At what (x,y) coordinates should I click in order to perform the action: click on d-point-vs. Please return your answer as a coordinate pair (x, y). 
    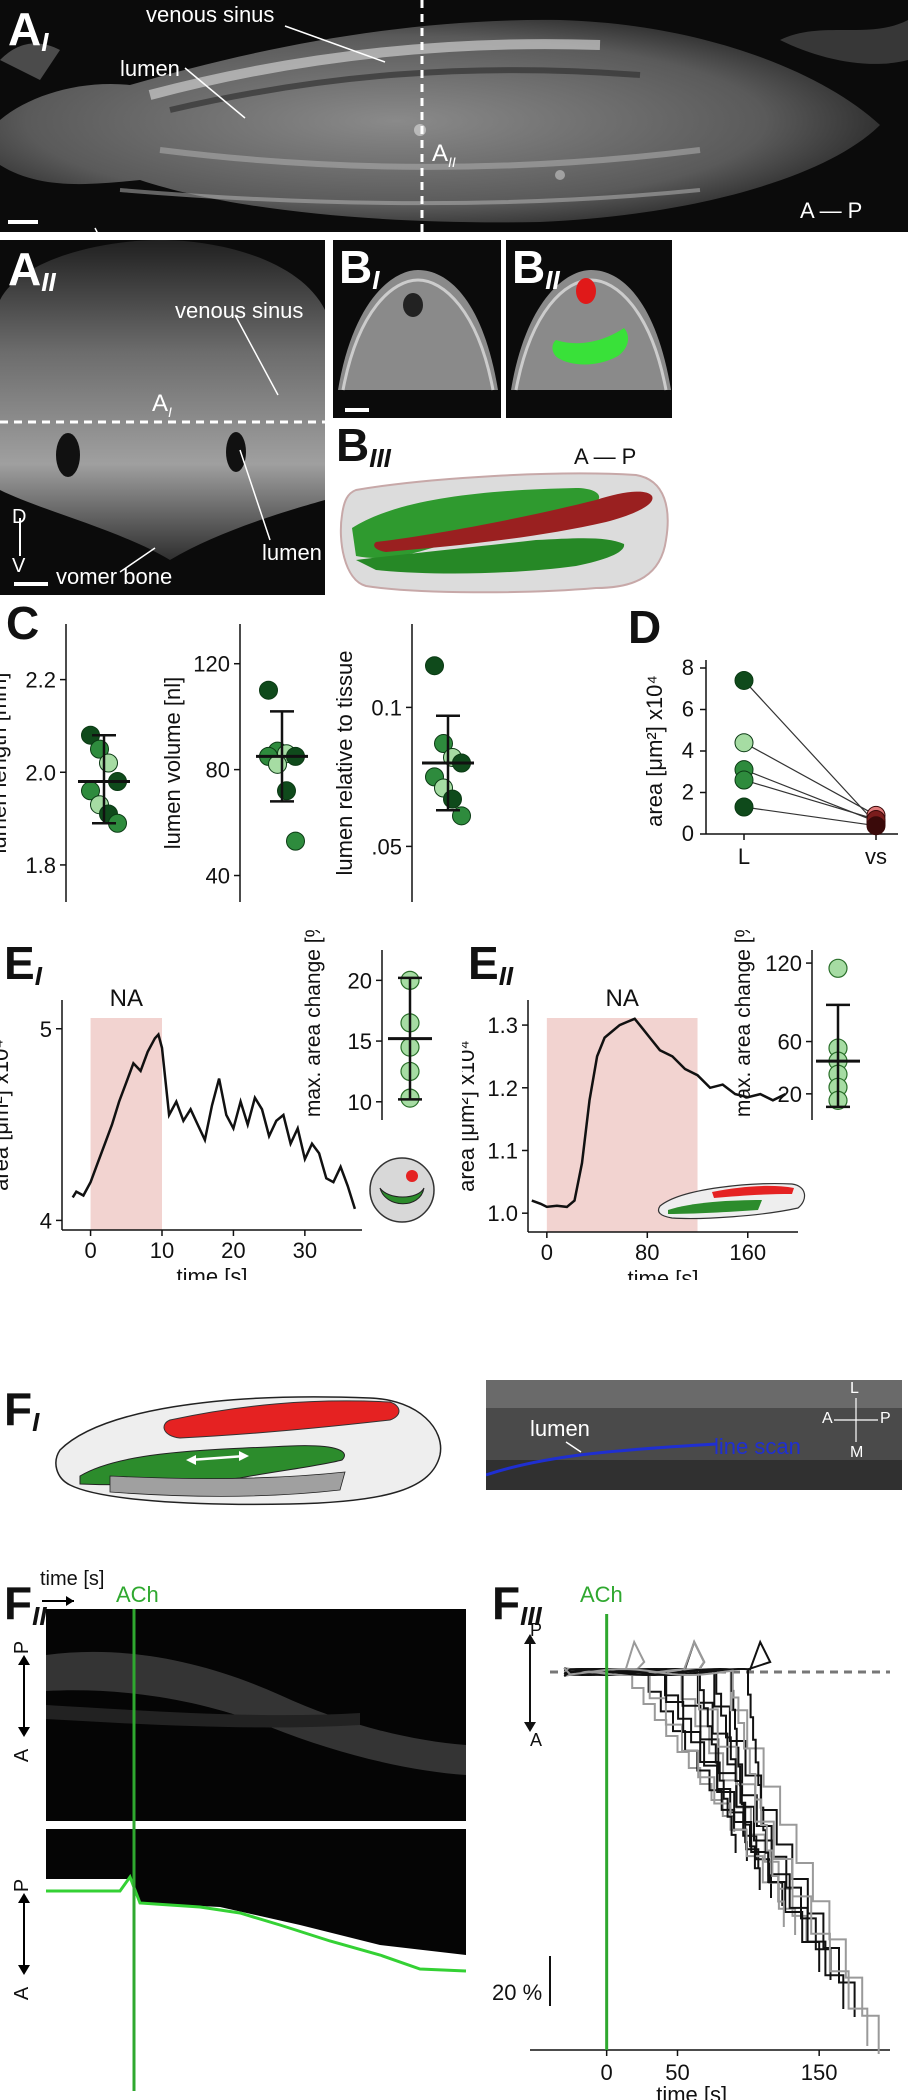
    Looking at the image, I should click on (876, 826).